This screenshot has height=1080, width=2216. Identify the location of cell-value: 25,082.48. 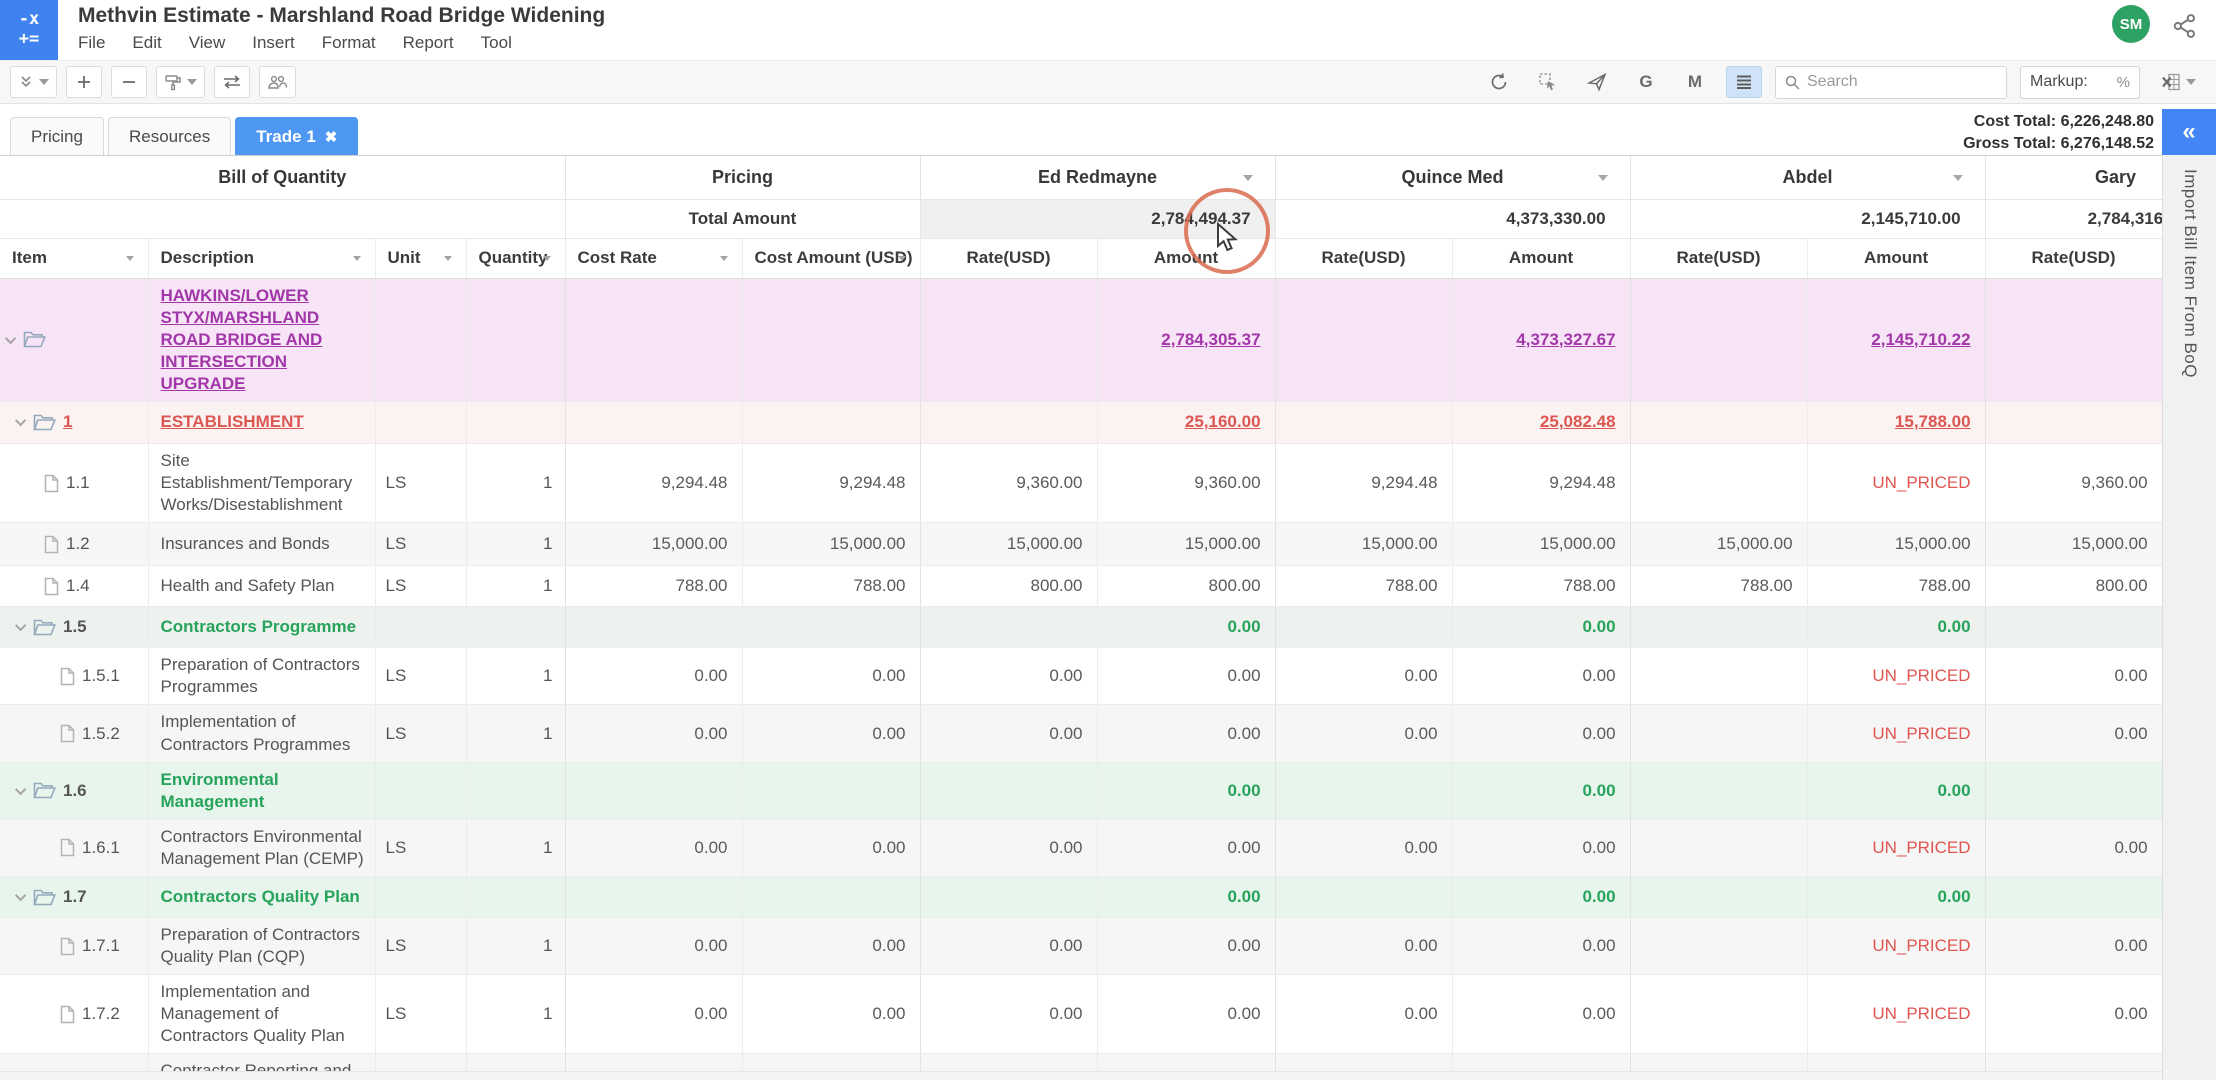
(1541, 422).